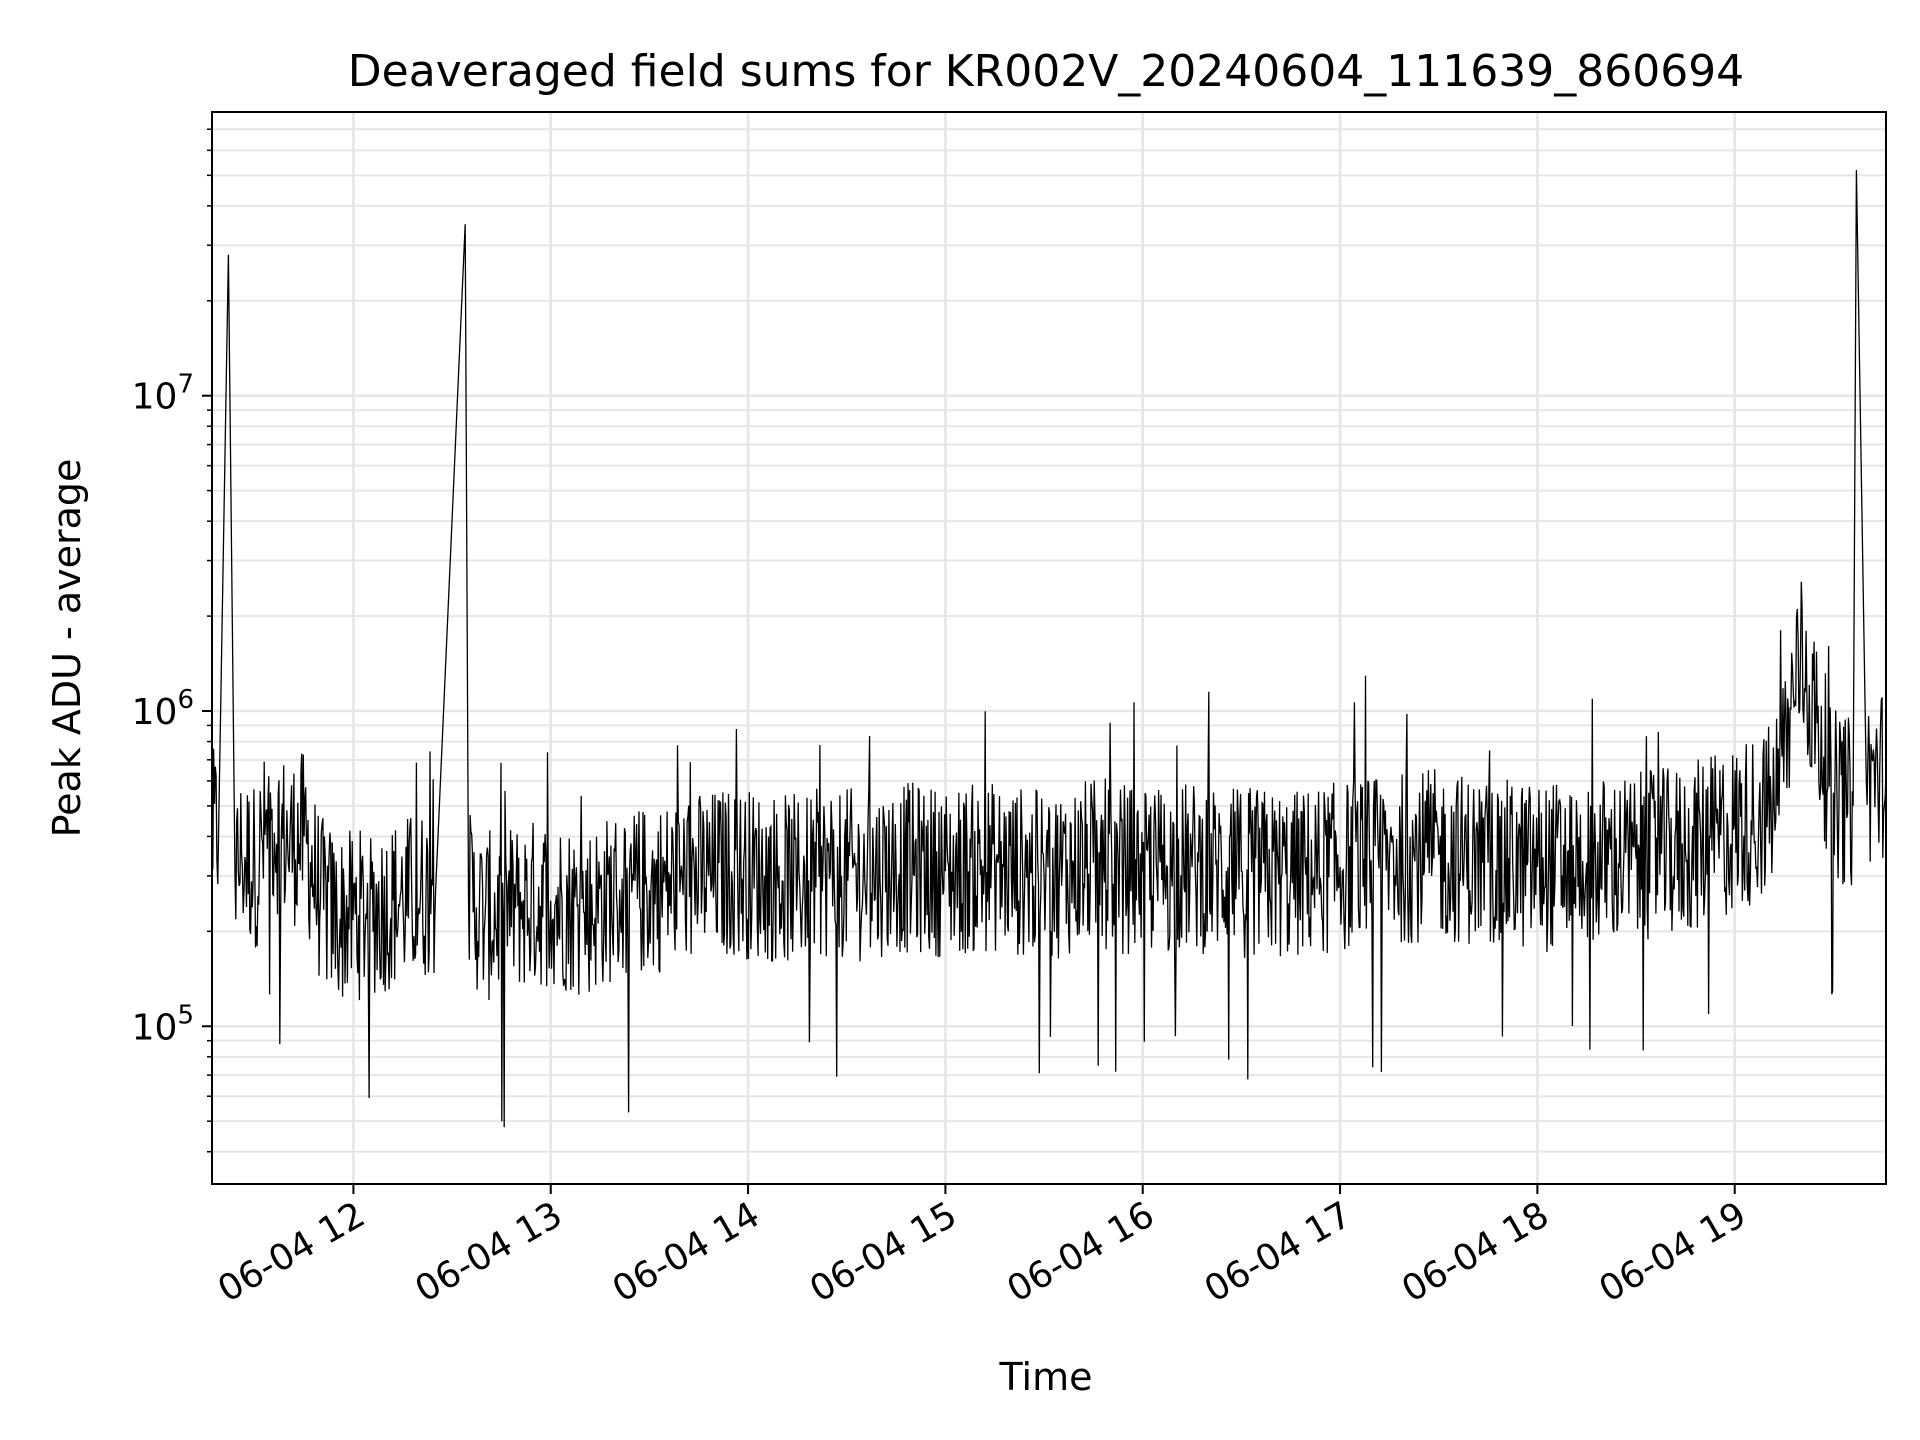 The height and width of the screenshot is (1440, 1920). I want to click on y-tick-label: 10⁷, so click(163, 394).